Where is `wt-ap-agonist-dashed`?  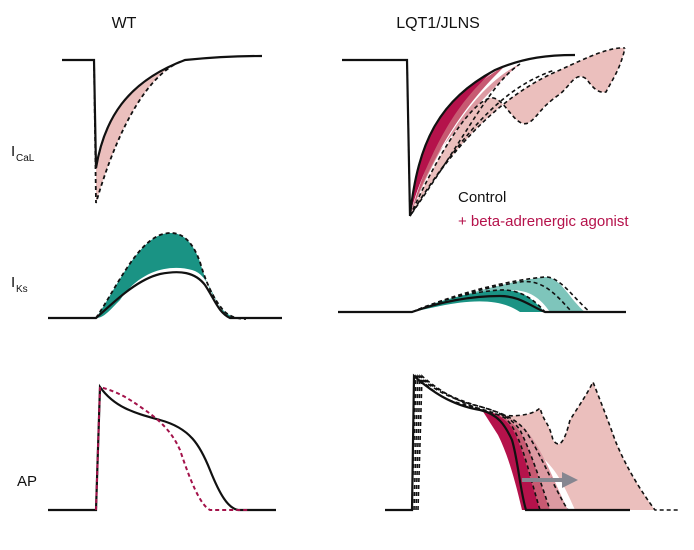 wt-ap-agonist-dashed is located at coordinates (172, 448).